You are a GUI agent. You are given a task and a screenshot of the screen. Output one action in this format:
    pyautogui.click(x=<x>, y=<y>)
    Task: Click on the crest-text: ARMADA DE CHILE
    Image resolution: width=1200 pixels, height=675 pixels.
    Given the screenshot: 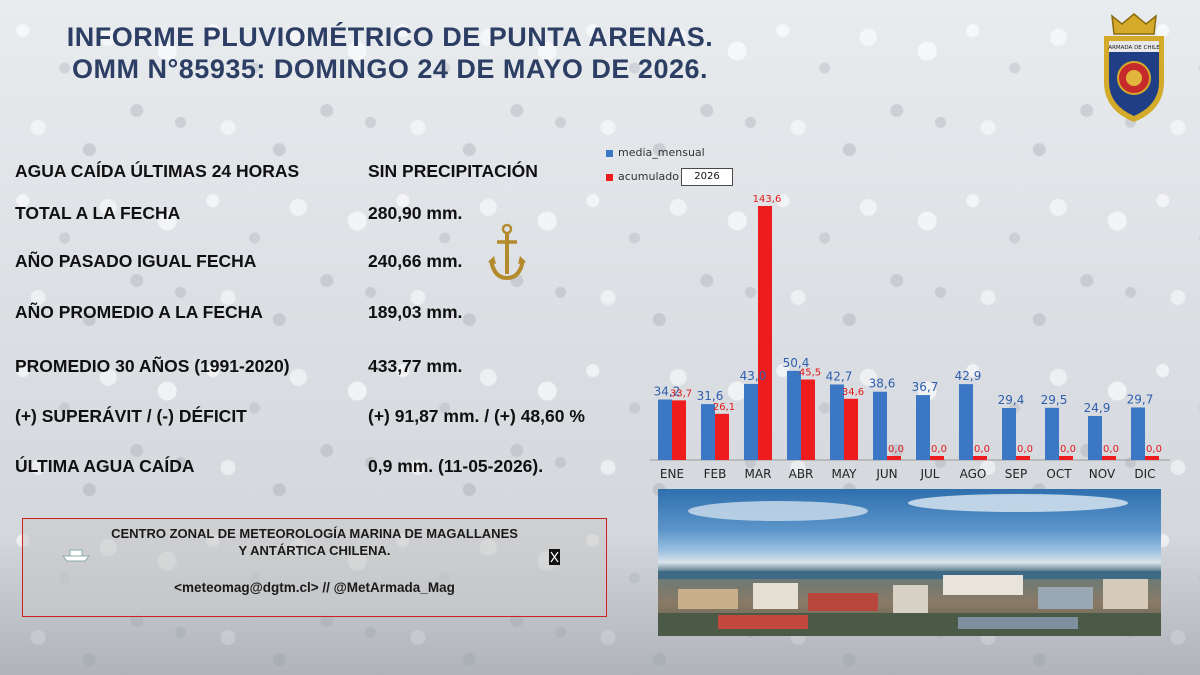 What is the action you would take?
    pyautogui.click(x=1134, y=48)
    